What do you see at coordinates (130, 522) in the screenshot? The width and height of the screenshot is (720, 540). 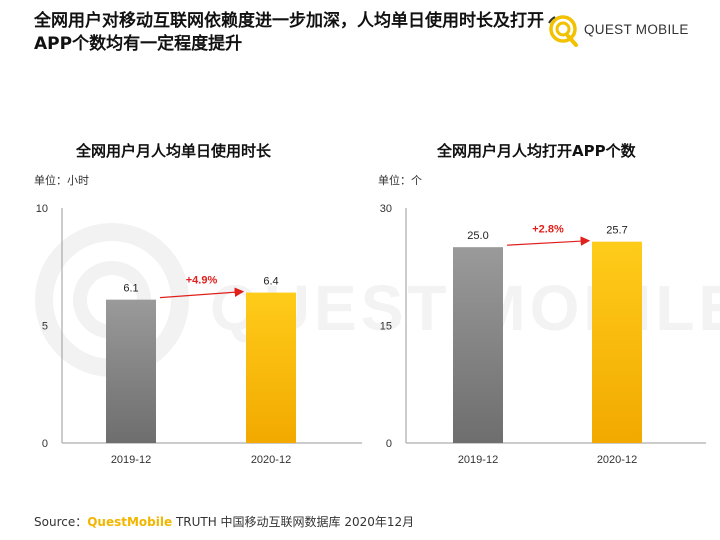 I see `source-brand: QuestMobile` at bounding box center [130, 522].